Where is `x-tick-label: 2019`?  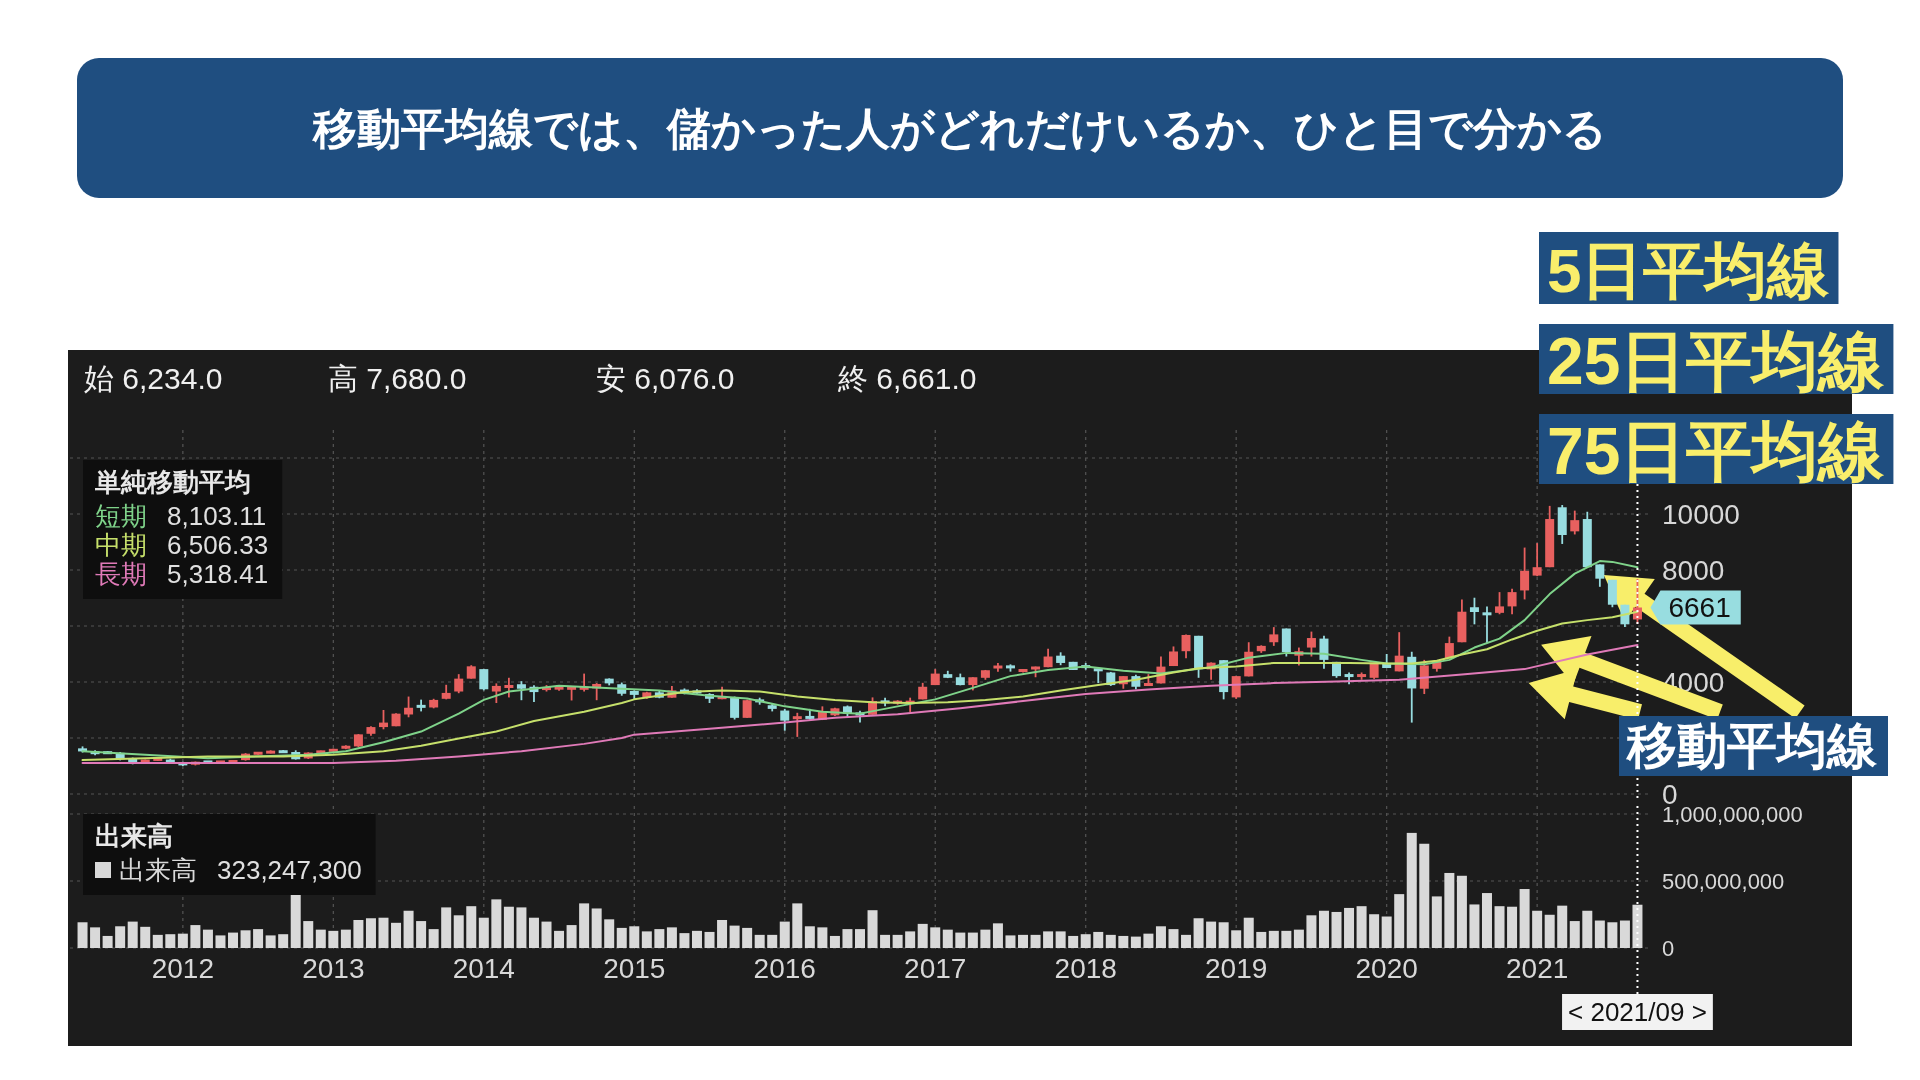
x-tick-label: 2019 is located at coordinates (1236, 968).